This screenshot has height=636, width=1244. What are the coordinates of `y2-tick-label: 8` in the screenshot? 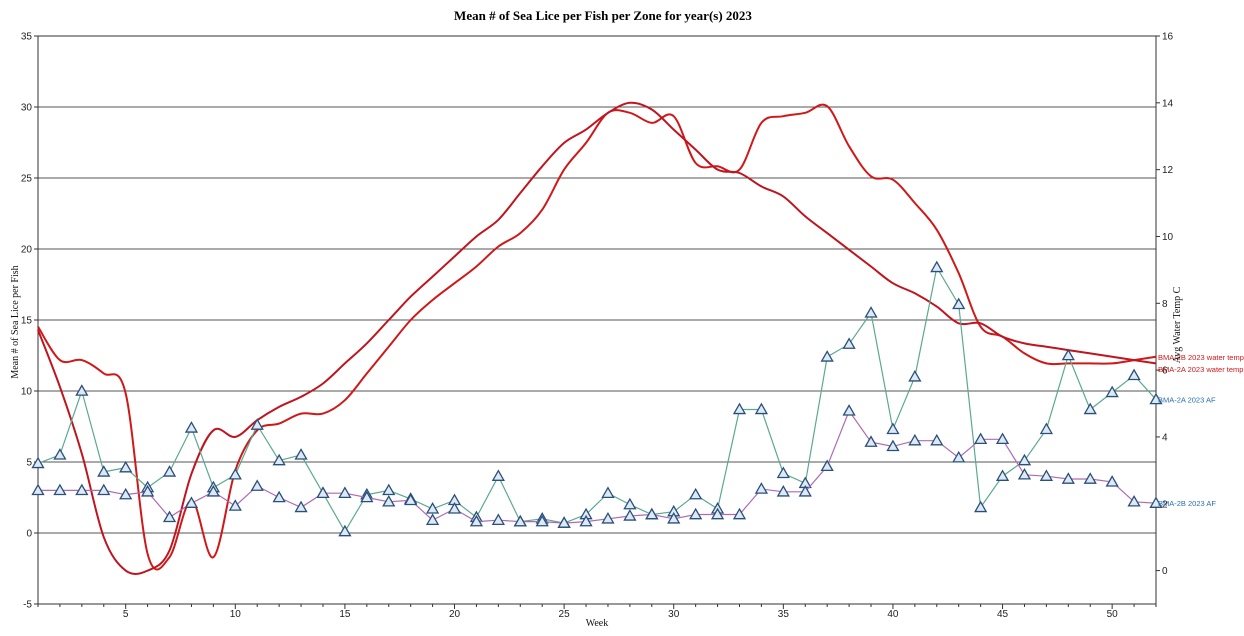 It's located at (1165, 304).